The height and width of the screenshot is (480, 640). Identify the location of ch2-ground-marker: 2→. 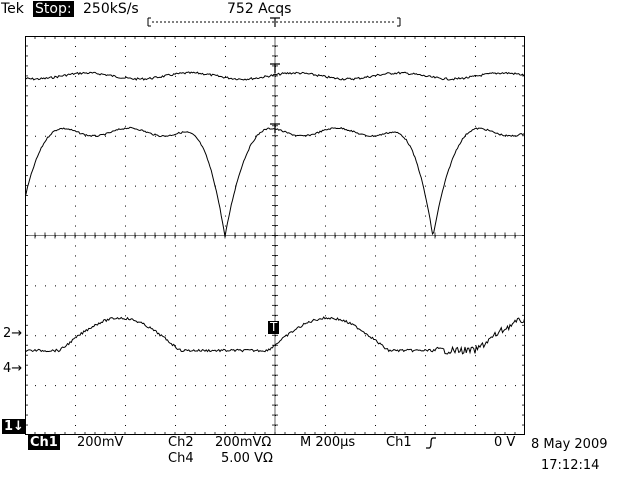
(13, 333).